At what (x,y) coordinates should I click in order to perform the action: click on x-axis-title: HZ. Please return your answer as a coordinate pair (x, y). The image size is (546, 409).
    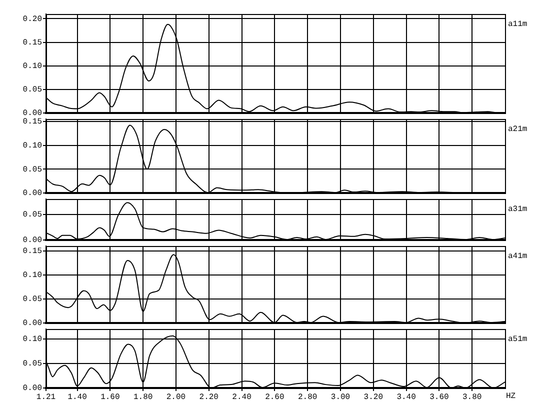
    Looking at the image, I should click on (511, 397).